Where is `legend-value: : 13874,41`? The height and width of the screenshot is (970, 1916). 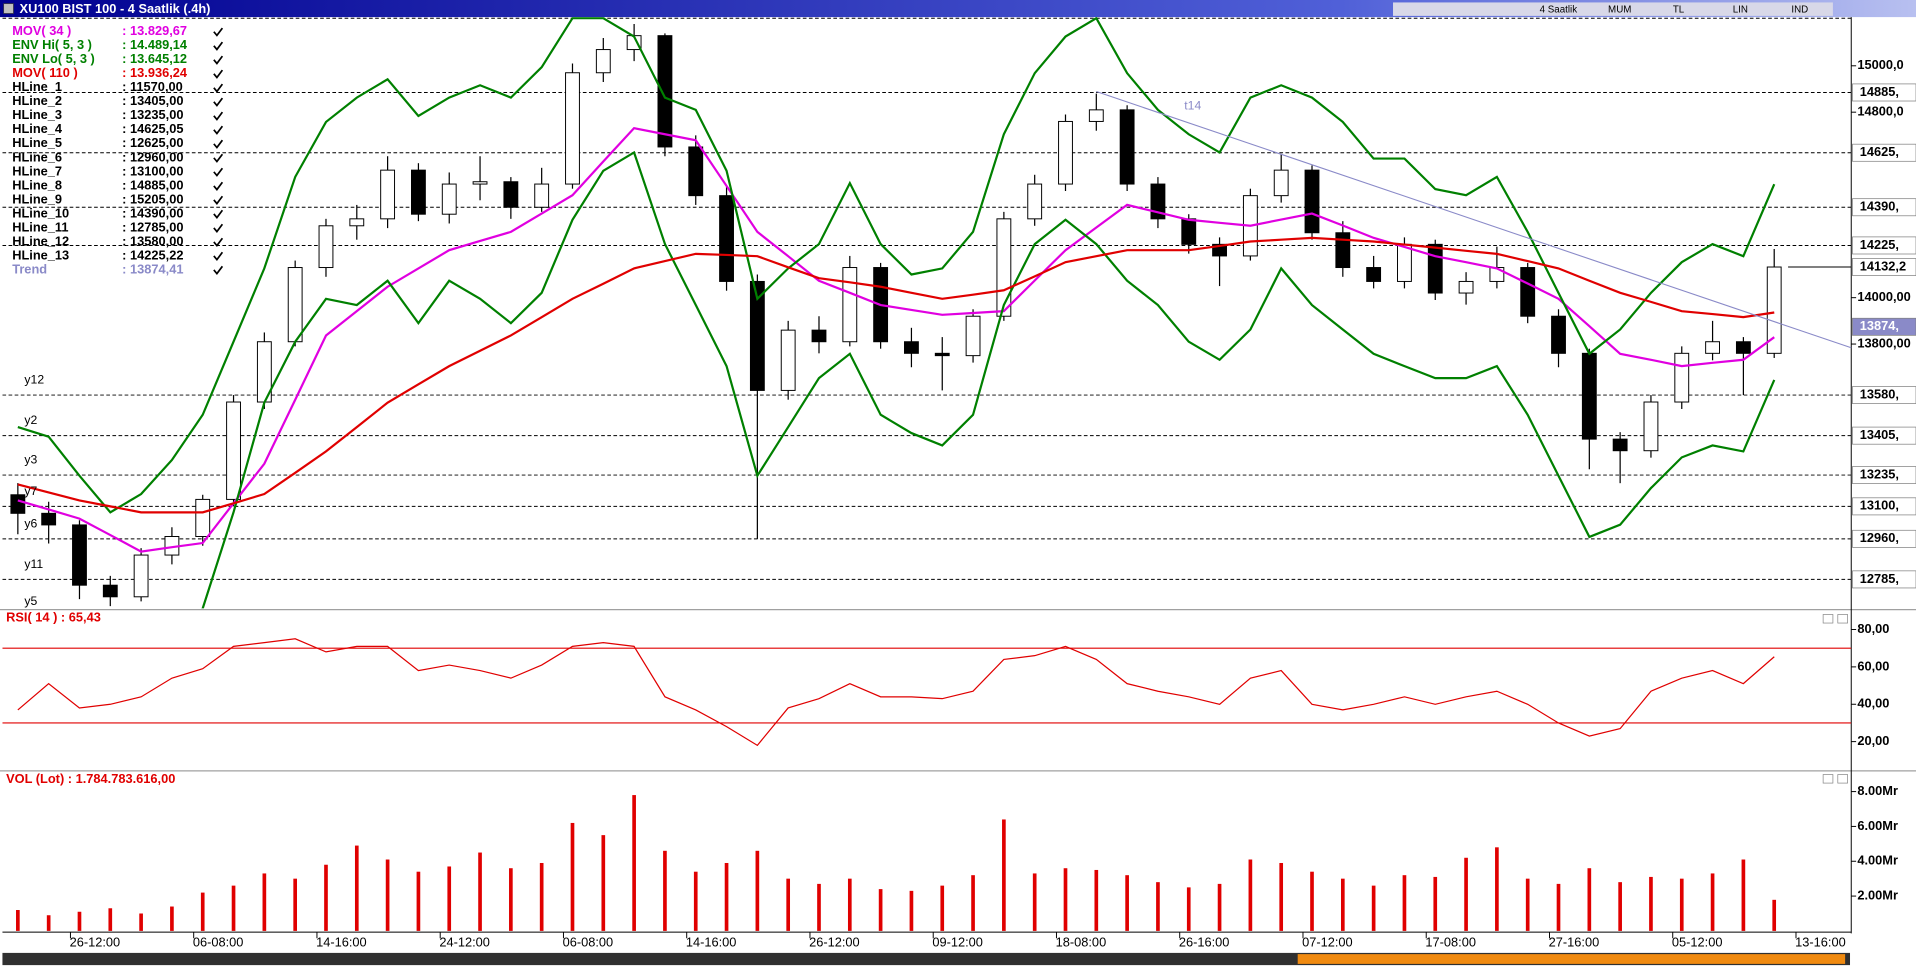 legend-value: : 13874,41 is located at coordinates (152, 268).